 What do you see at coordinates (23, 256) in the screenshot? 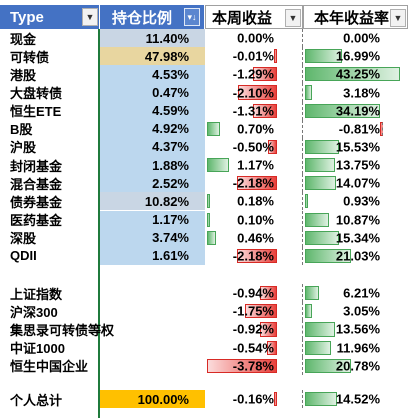
I see `row-label: QDII` at bounding box center [23, 256].